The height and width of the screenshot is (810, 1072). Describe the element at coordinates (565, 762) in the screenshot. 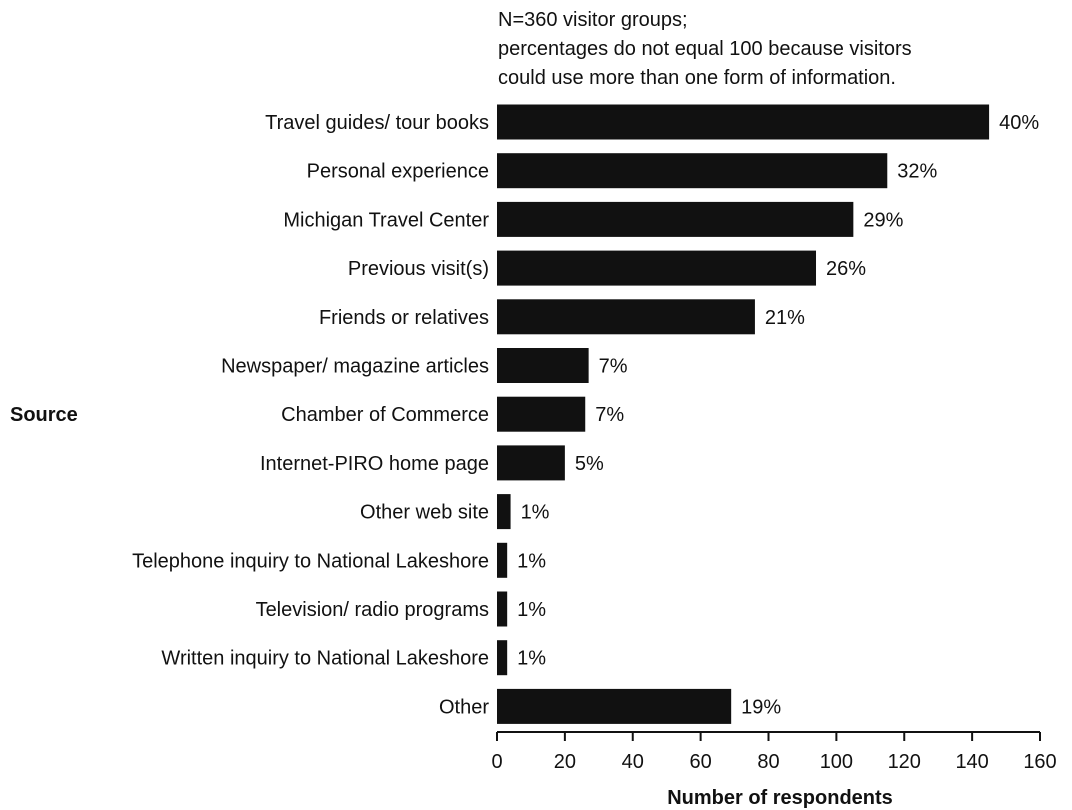

I see `x-tick-label: 20` at that location.